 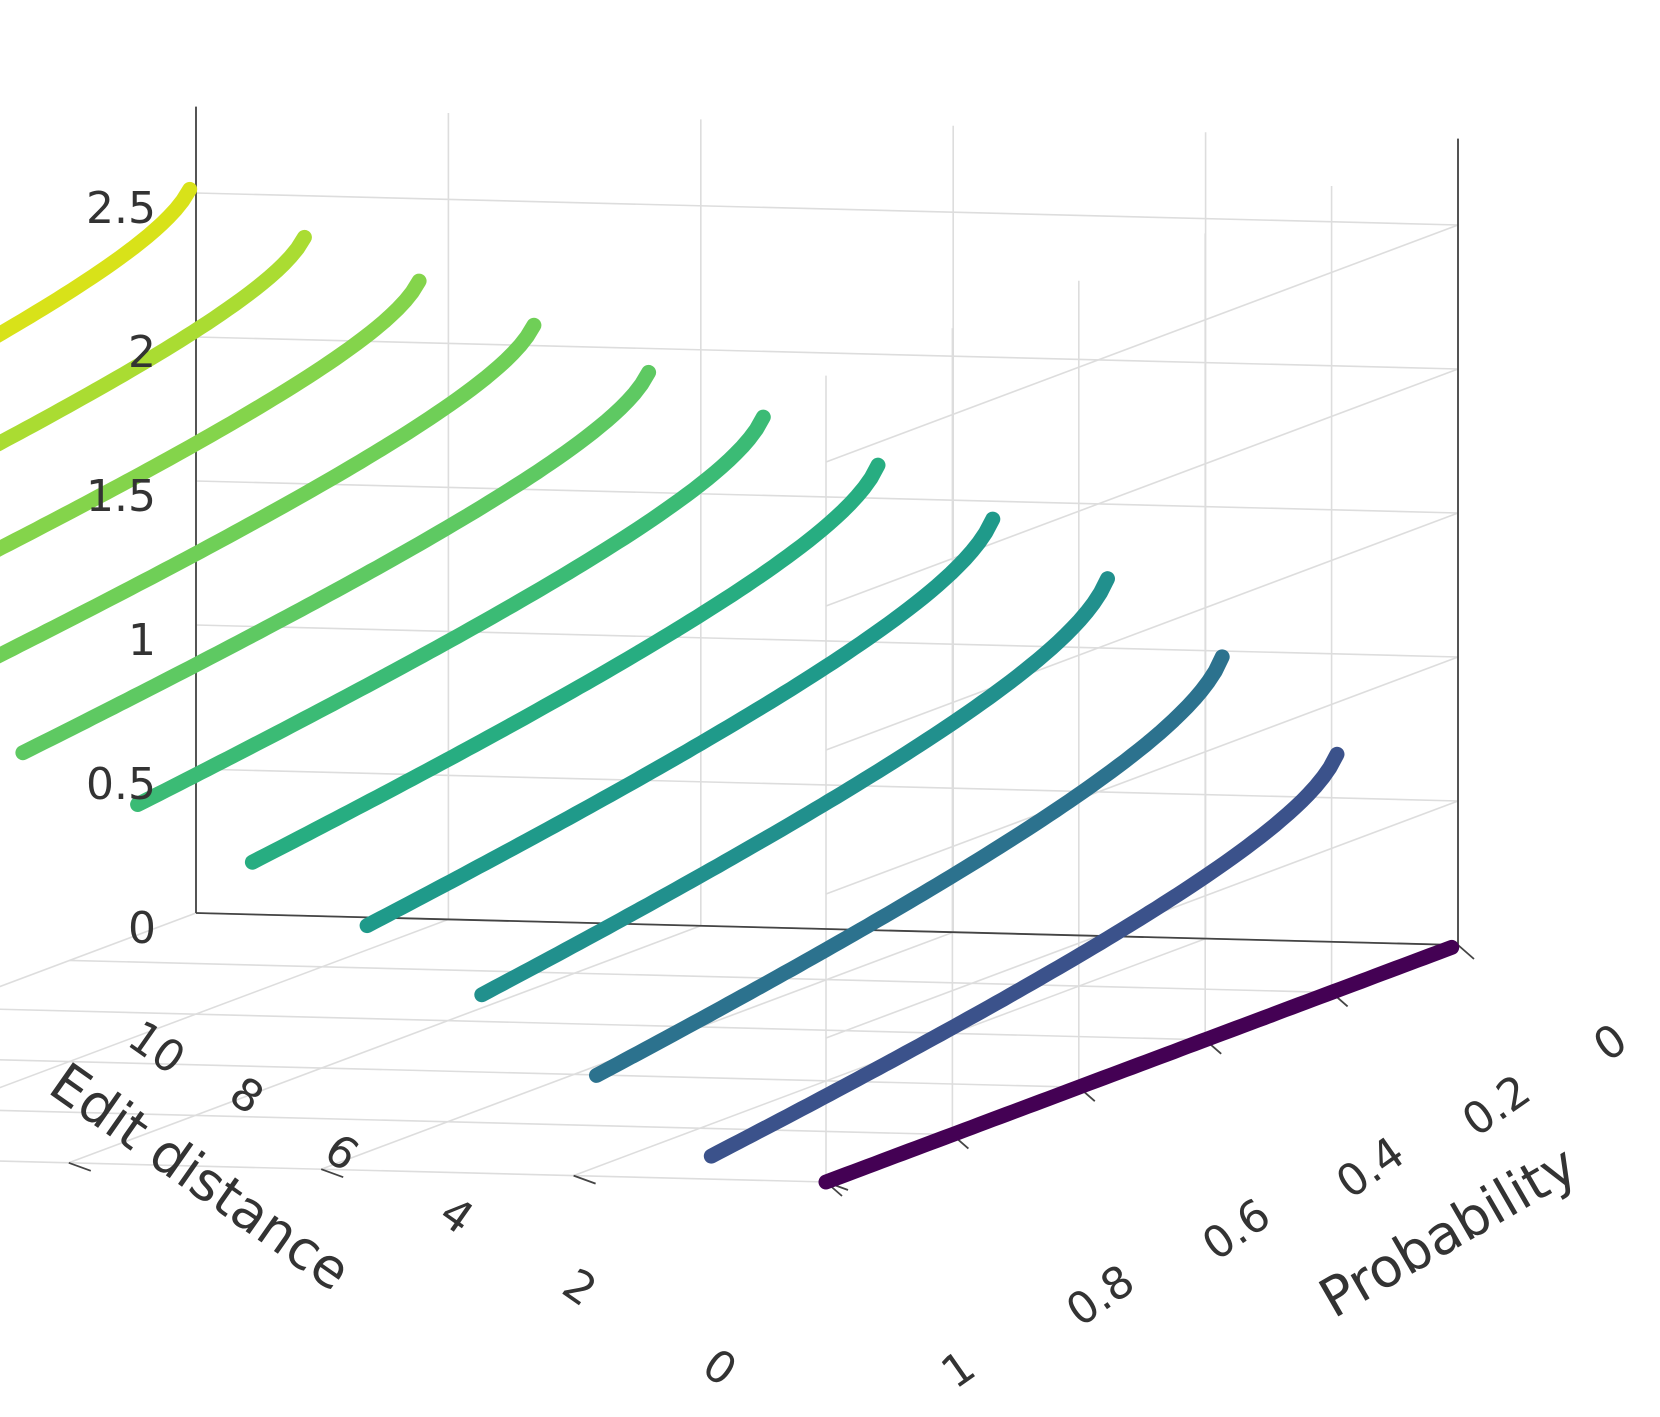 I want to click on edit-distance-axis-title: Edit distance, so click(x=200, y=1176).